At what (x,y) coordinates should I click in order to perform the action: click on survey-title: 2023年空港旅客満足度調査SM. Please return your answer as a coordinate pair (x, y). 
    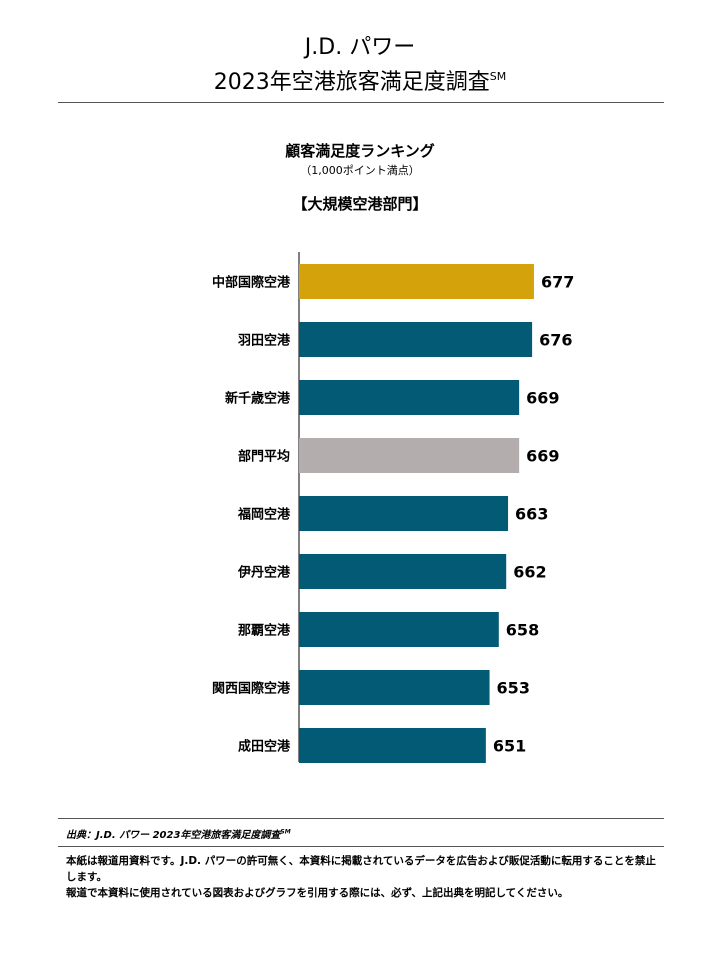
    Looking at the image, I should click on (360, 80).